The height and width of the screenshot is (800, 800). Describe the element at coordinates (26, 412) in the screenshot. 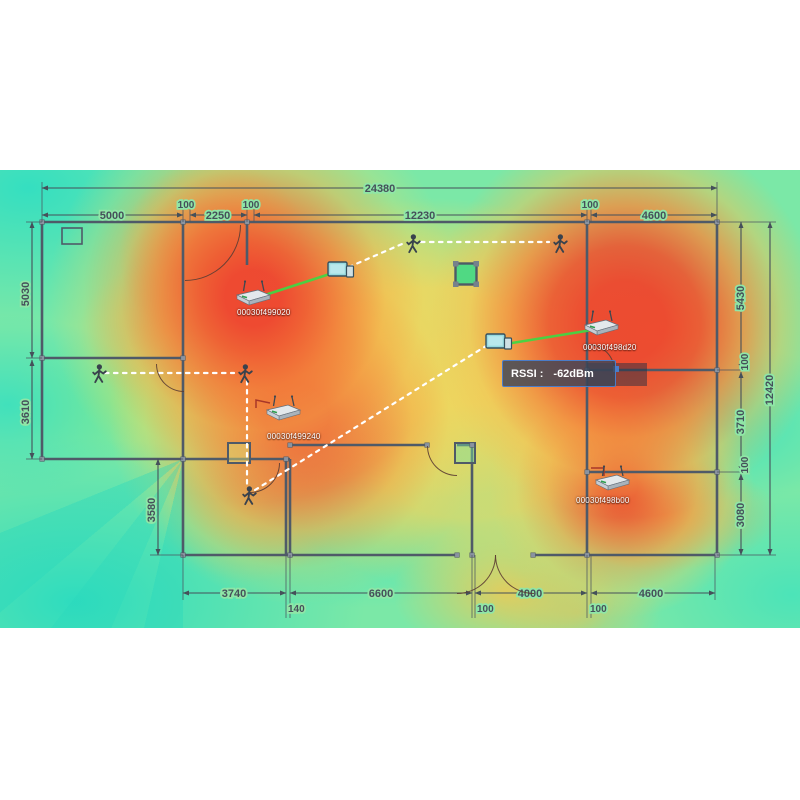

I see `dimension-label: 3610` at that location.